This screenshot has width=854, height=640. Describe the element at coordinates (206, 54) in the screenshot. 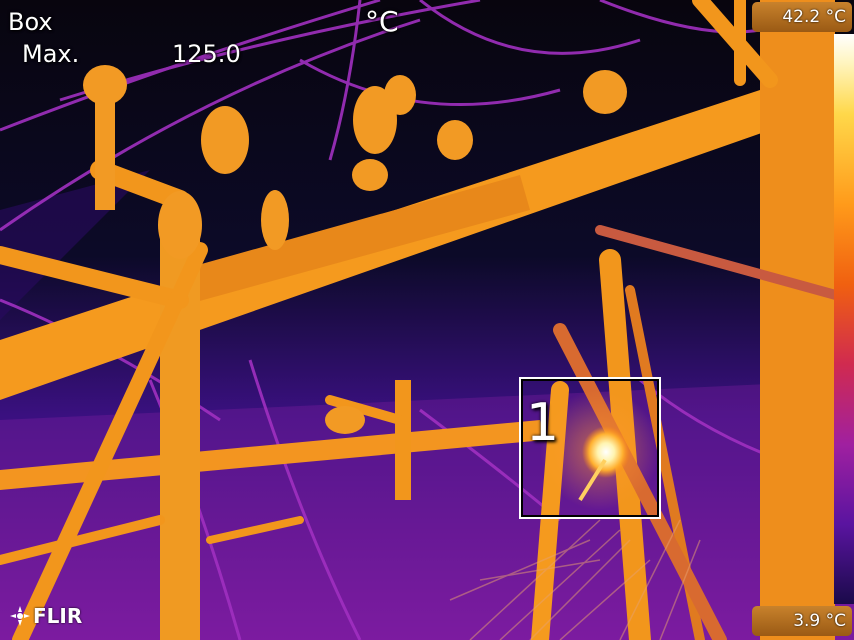

I see `measurement-value: 125.0` at that location.